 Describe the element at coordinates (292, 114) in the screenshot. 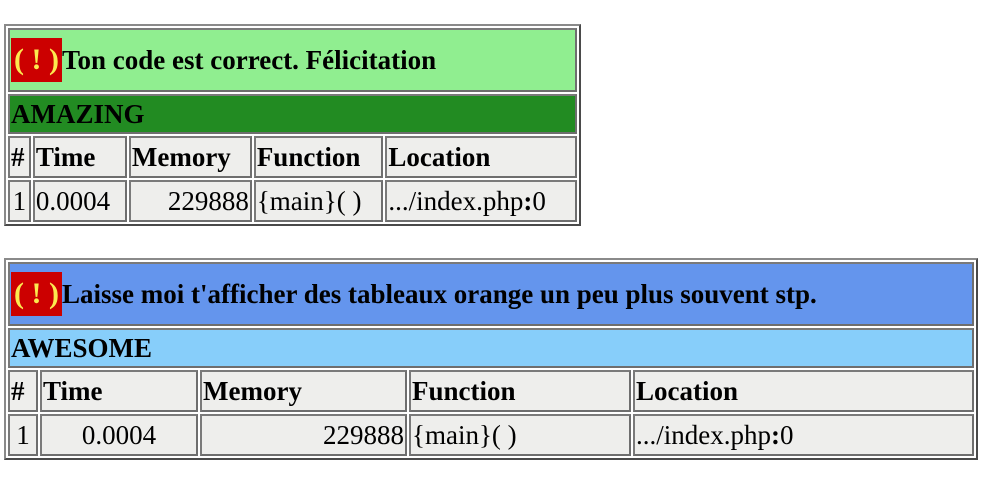

I see `level-label: AMAZING` at that location.